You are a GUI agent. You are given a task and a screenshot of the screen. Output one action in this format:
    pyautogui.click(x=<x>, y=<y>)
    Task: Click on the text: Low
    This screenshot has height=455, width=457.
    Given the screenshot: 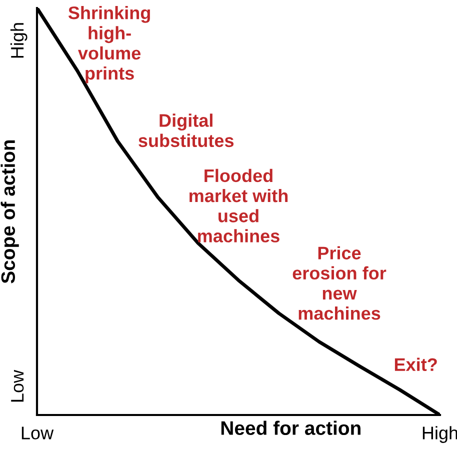 What is the action you would take?
    pyautogui.click(x=17, y=386)
    